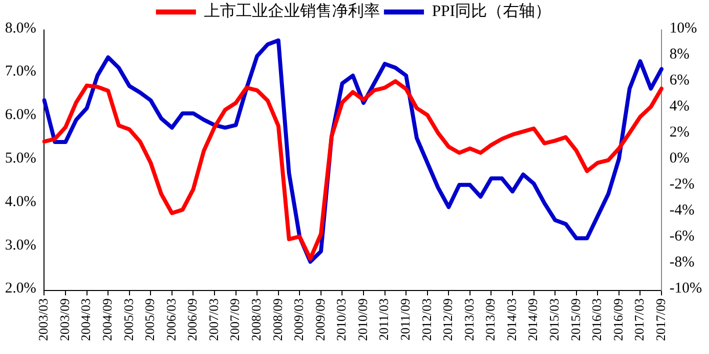 The height and width of the screenshot is (354, 709). Describe the element at coordinates (682, 262) in the screenshot. I see `y2-tick-label: -8%` at that location.